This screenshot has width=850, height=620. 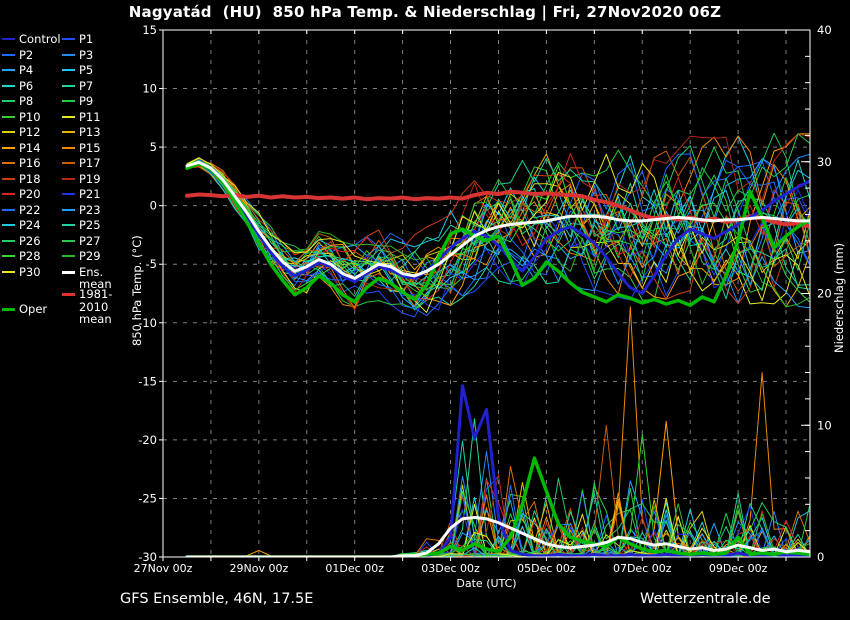 What do you see at coordinates (33, 309) in the screenshot?
I see `legend-label: Oper` at bounding box center [33, 309].